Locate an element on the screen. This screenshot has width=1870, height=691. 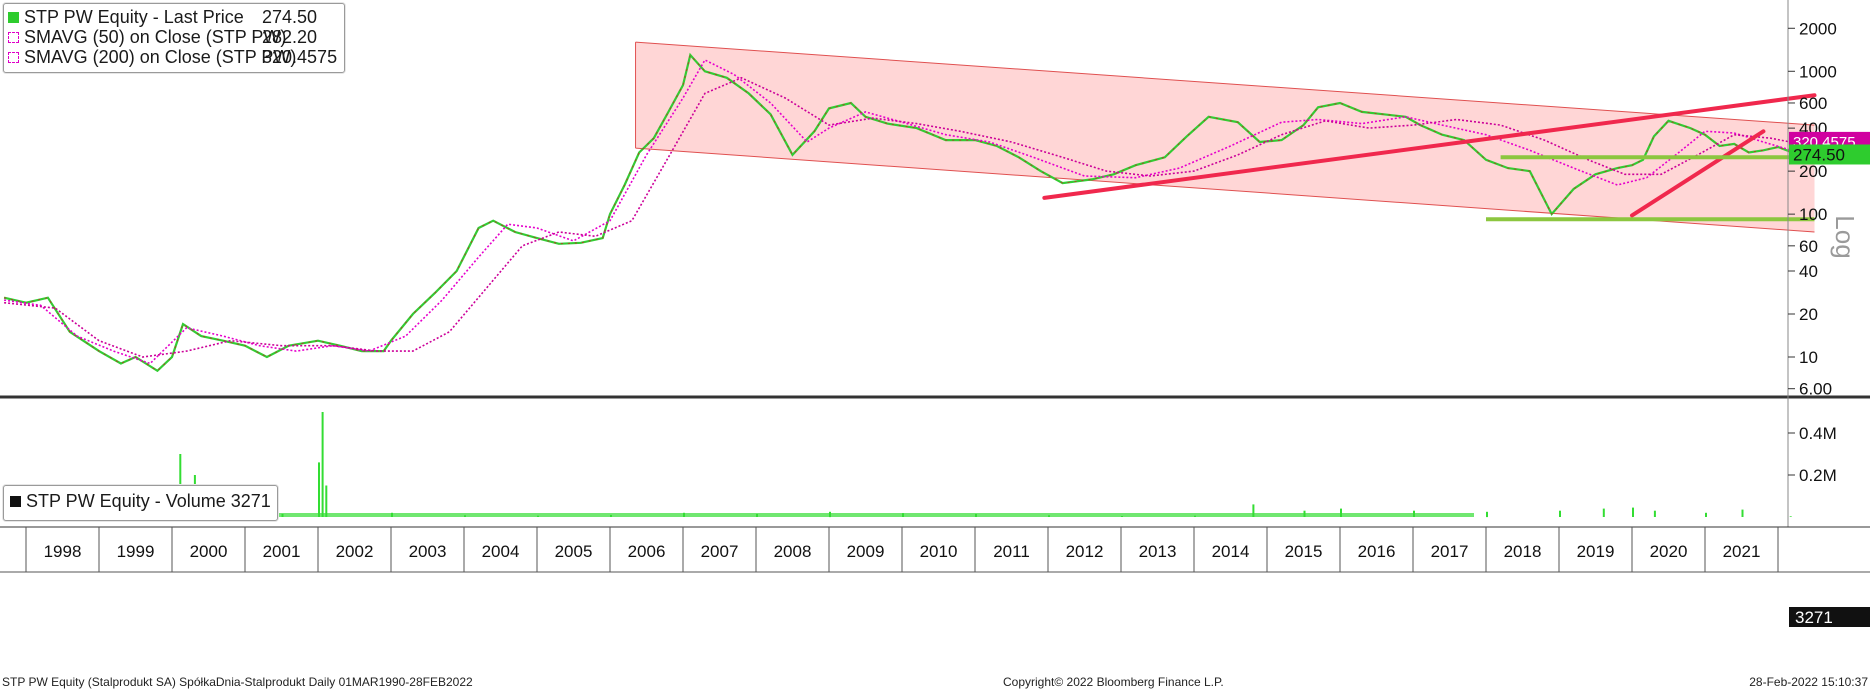
year-label: 2019 is located at coordinates (1596, 551).